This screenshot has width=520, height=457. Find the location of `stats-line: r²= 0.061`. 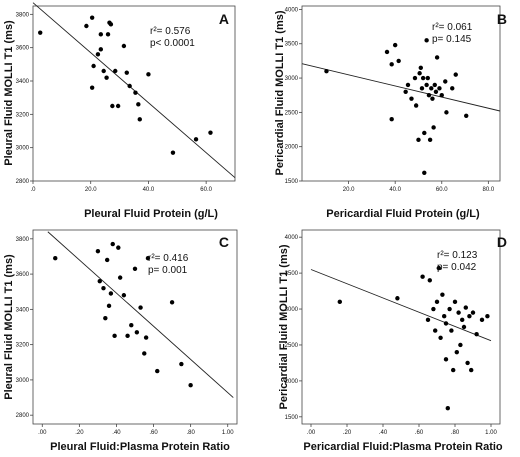

stats-line: r²= 0.061 is located at coordinates (452, 27).